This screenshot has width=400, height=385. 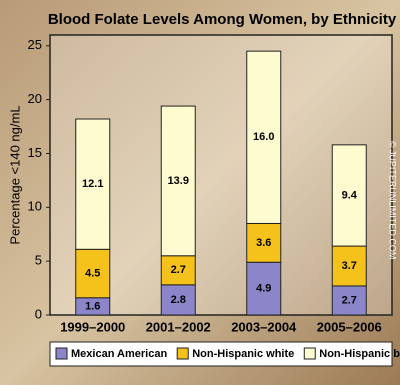 What do you see at coordinates (92, 326) in the screenshot?
I see `x-tick-label: 1999–2000` at bounding box center [92, 326].